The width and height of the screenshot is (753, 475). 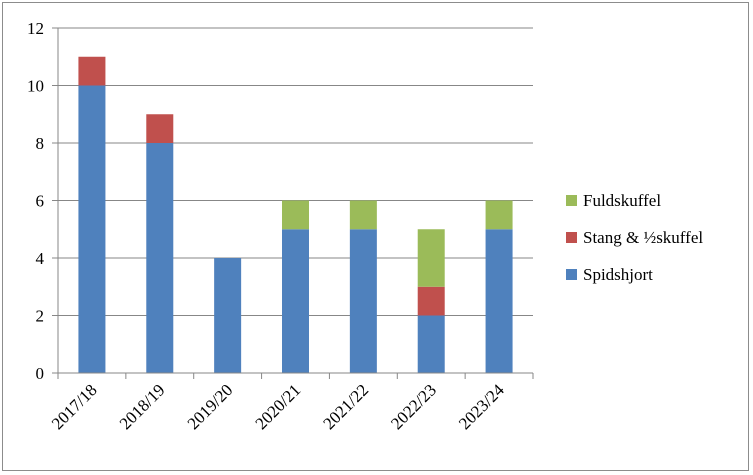 I want to click on x-tick-label: 2018/19, so click(x=142, y=406).